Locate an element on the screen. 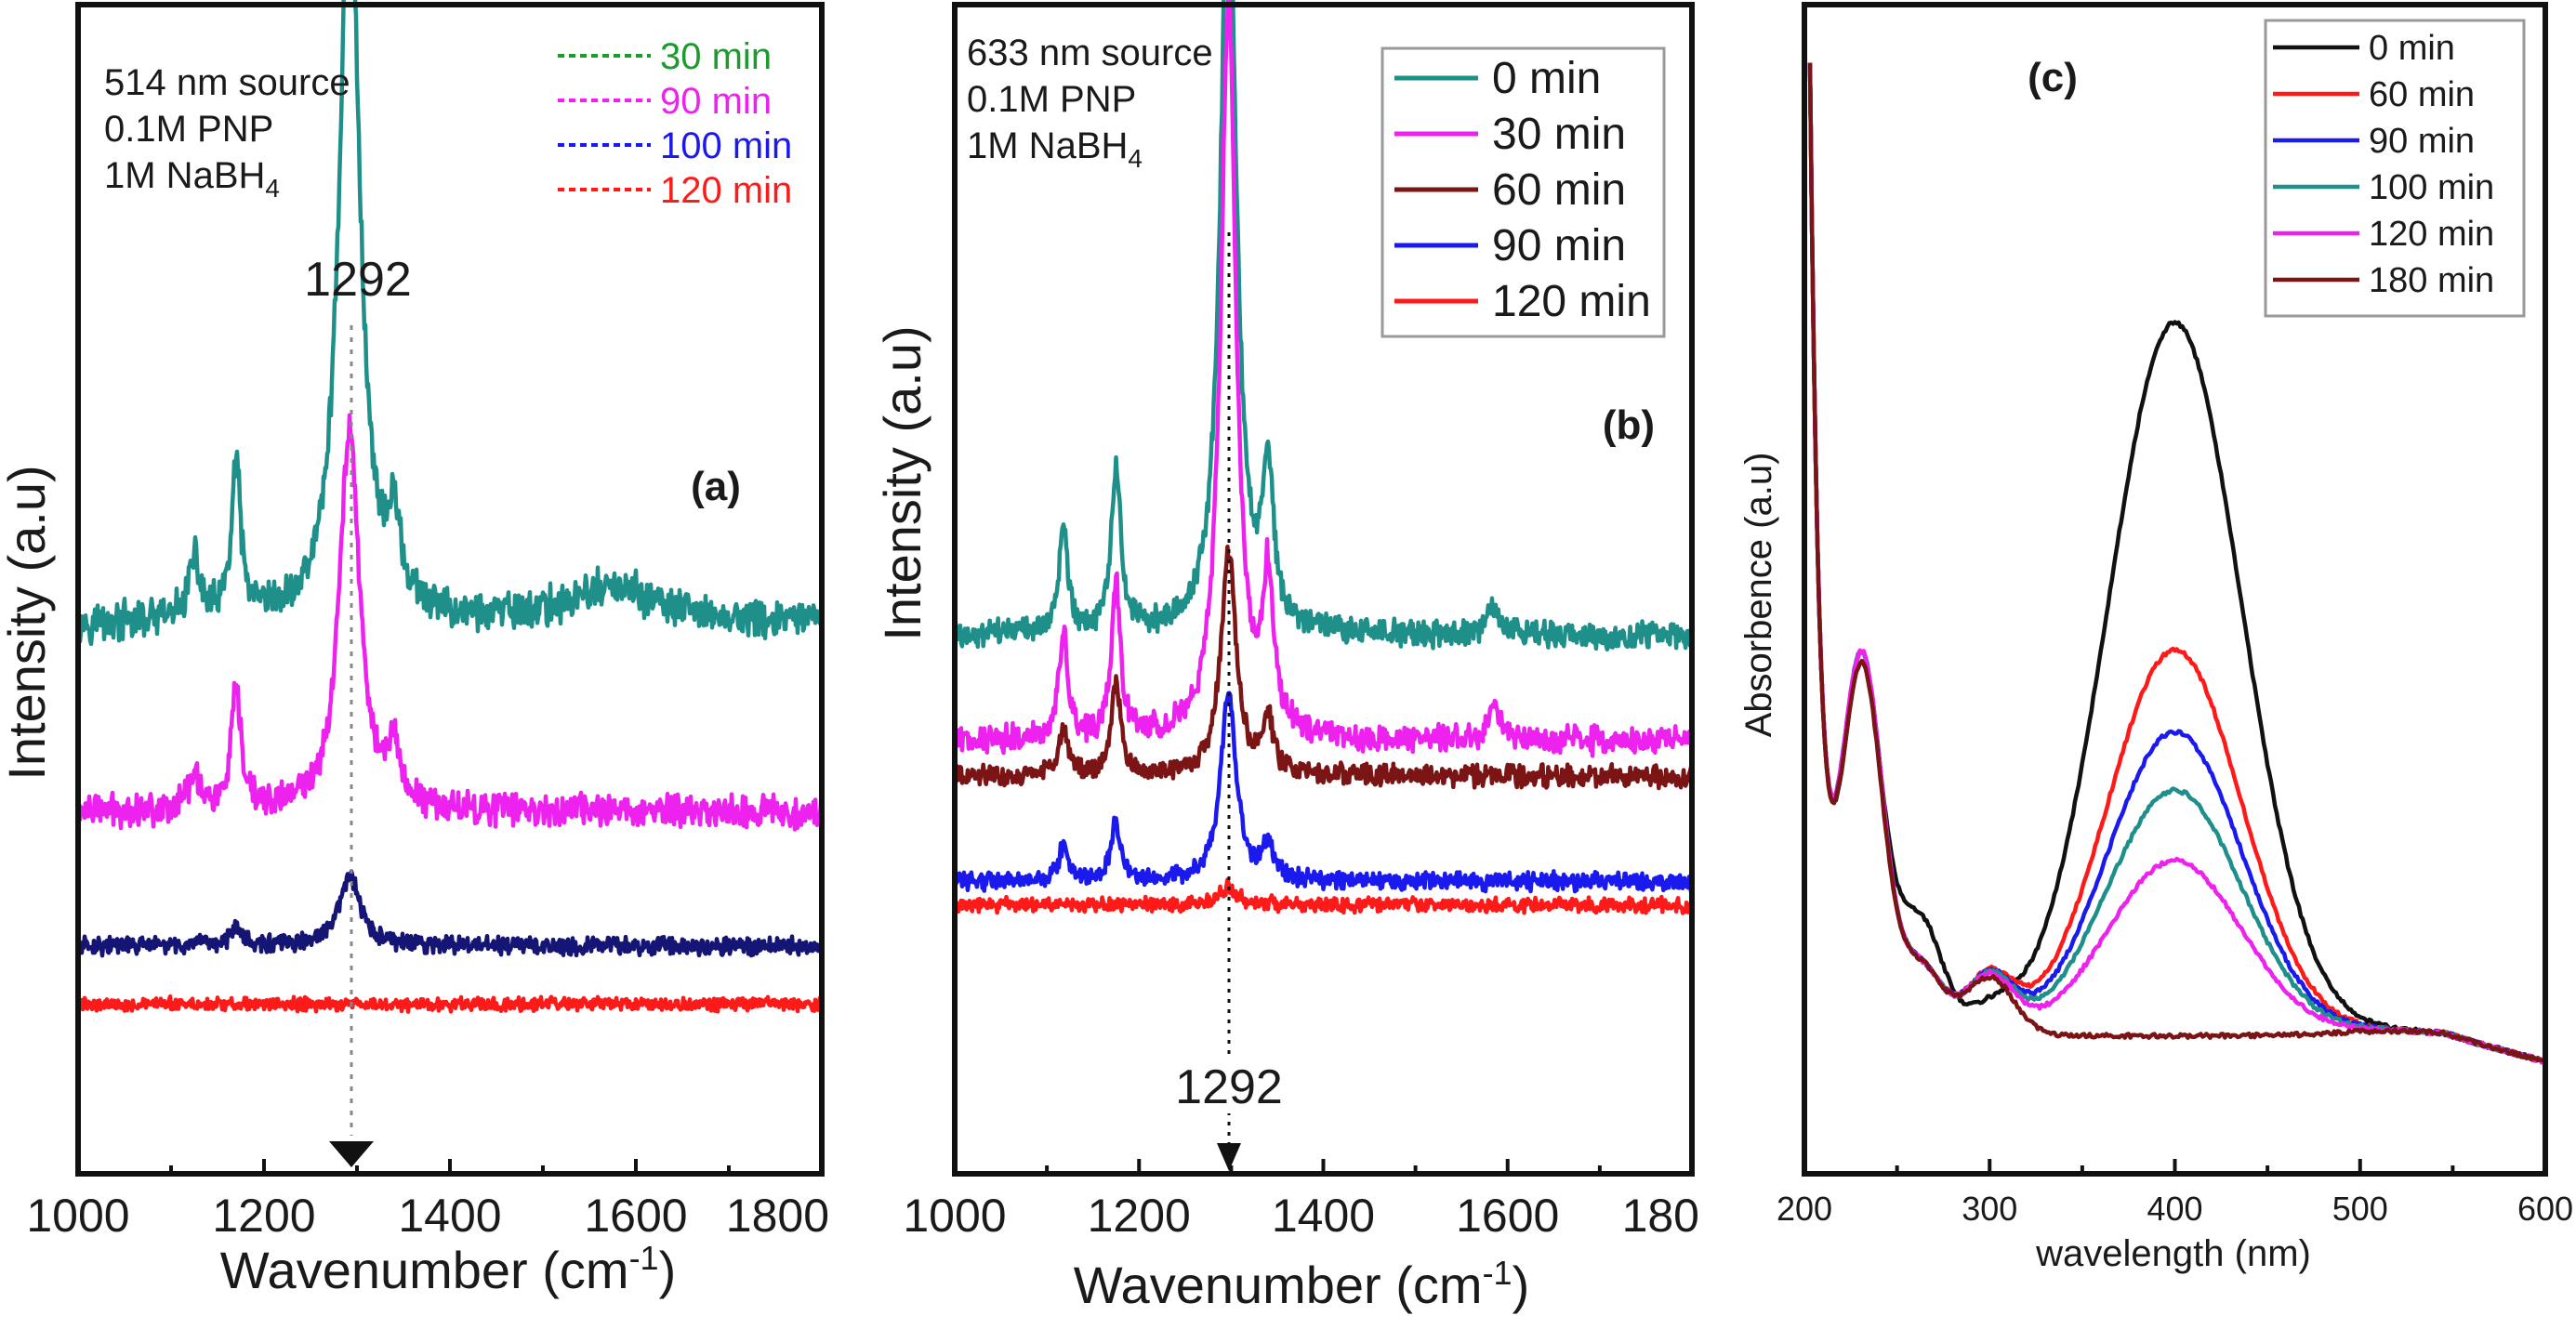  panel-b-note-nabh4-sub: 4 is located at coordinates (1135, 158).